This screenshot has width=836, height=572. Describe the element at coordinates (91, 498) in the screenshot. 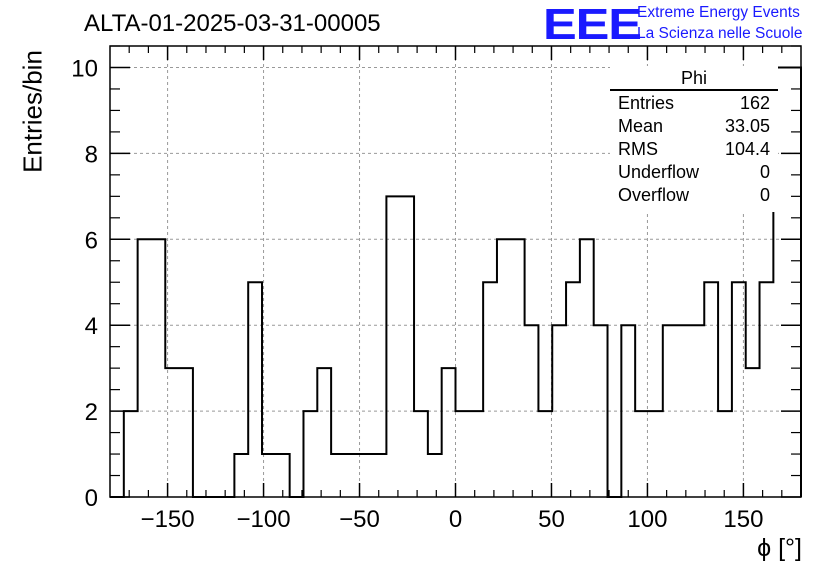

I see `y-tick-label: 0` at that location.